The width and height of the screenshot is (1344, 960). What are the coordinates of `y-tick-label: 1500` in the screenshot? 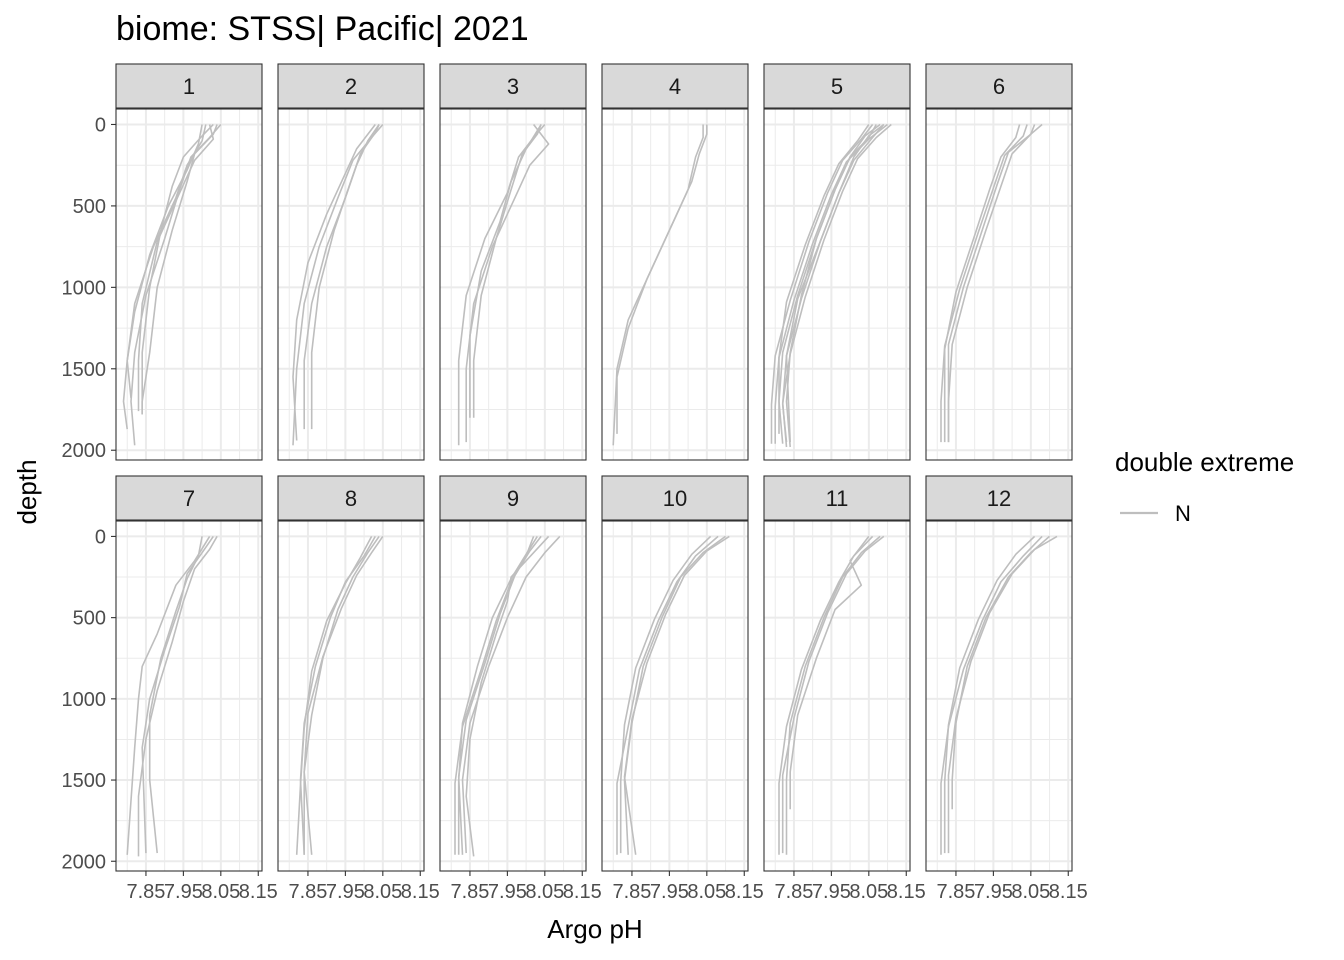 It's located at (84, 370).